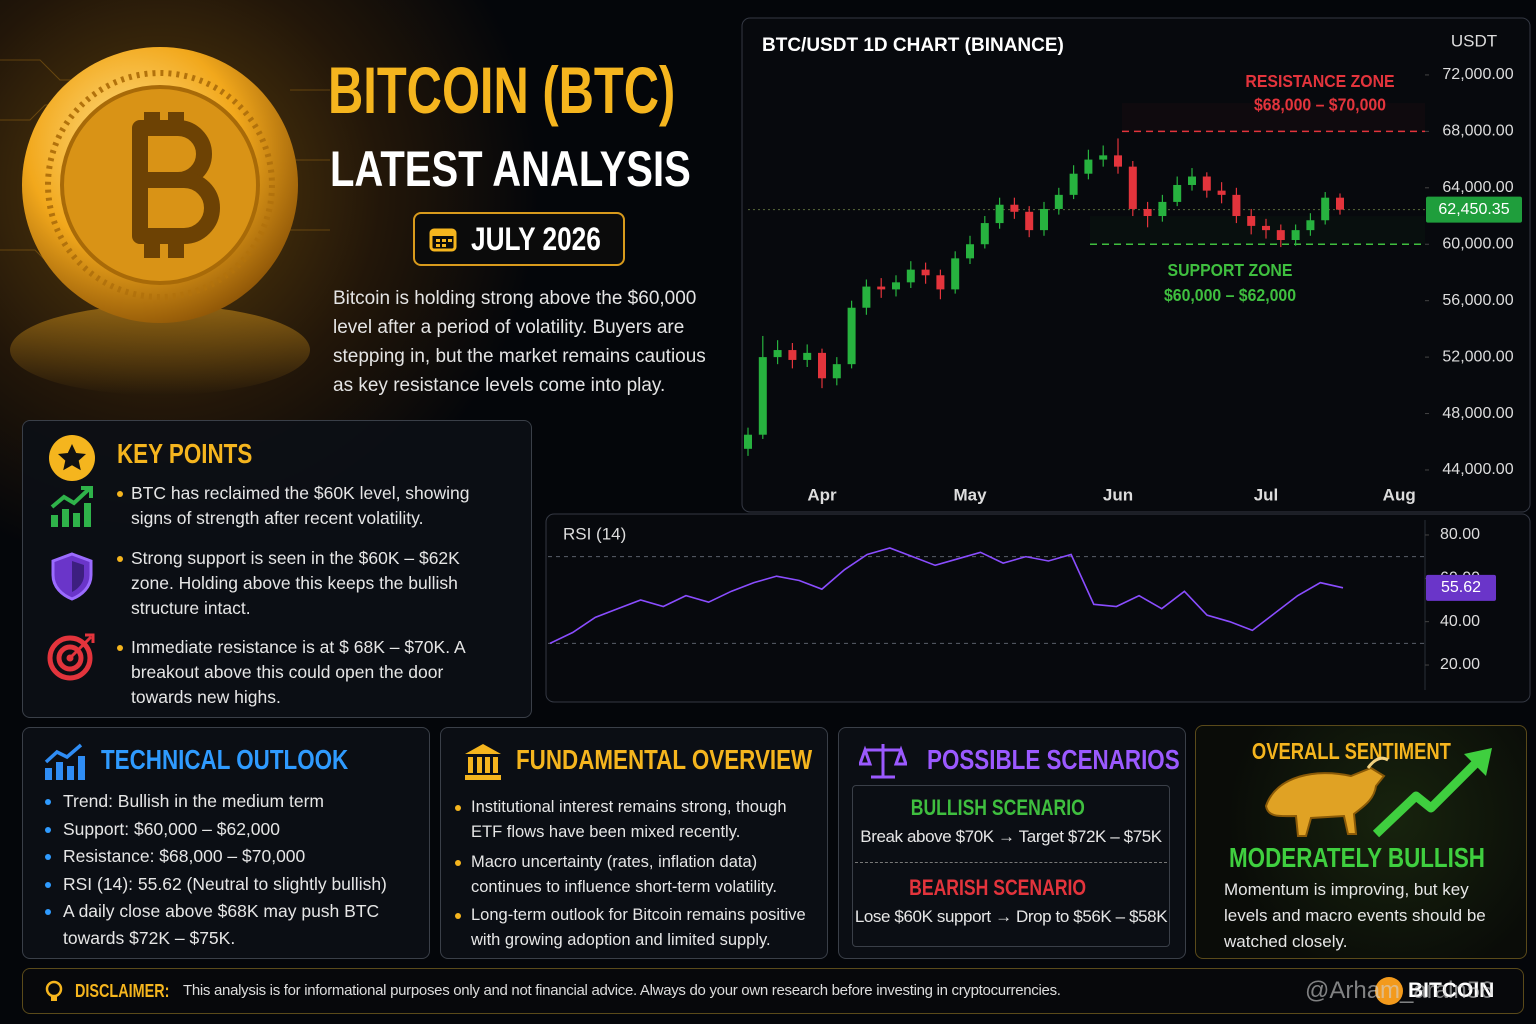 The width and height of the screenshot is (1536, 1024). Describe the element at coordinates (71, 657) in the screenshot. I see `target-icon` at that location.